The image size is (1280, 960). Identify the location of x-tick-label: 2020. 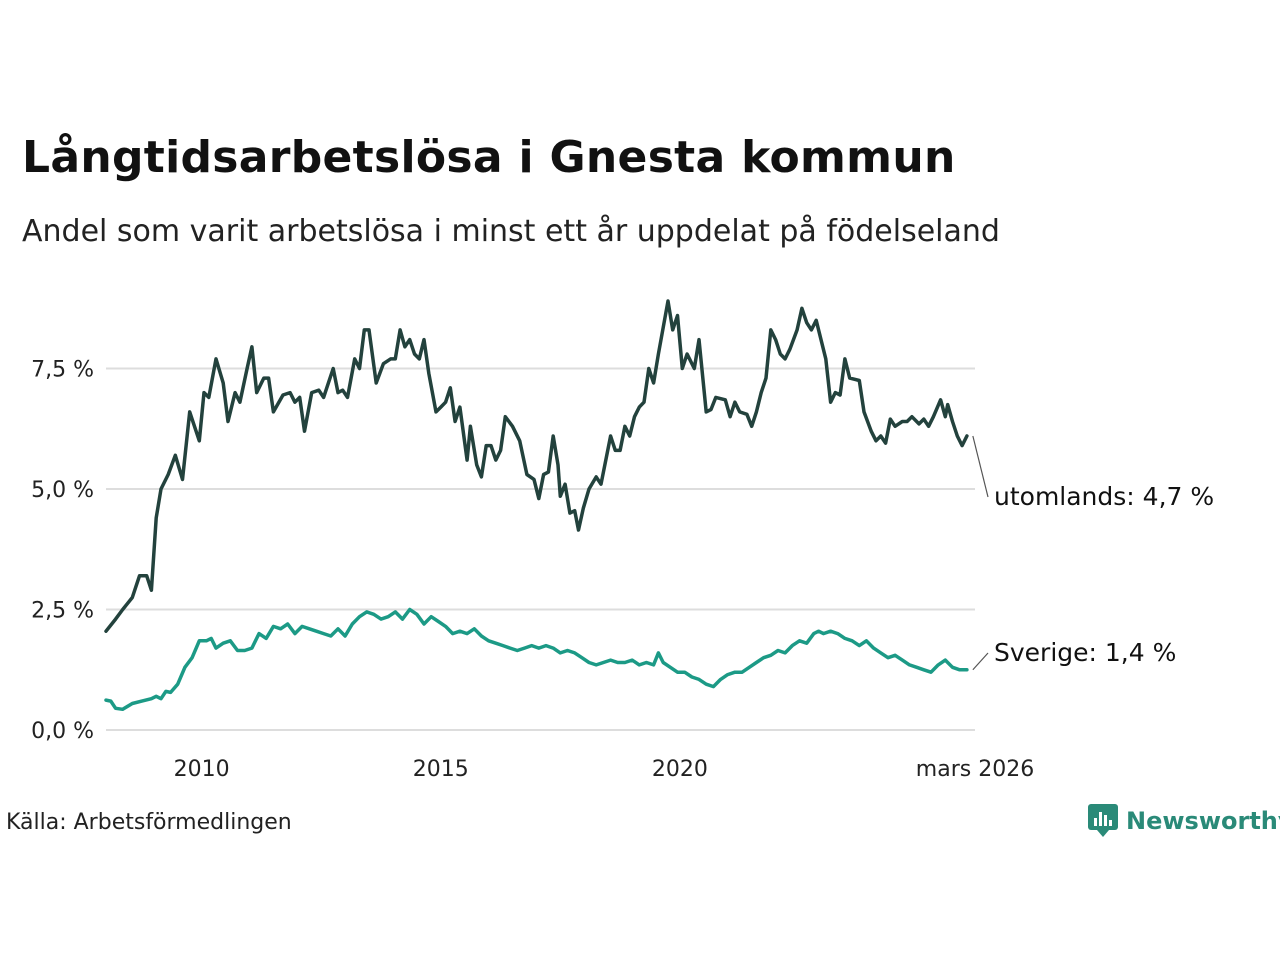
(680, 769).